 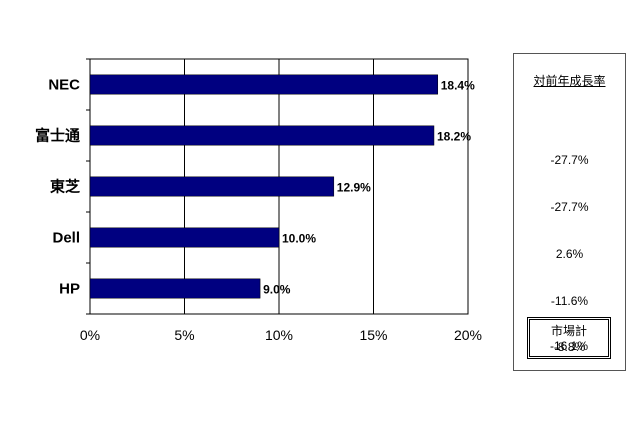 What do you see at coordinates (454, 137) in the screenshot?
I see `data-label: 18.2%` at bounding box center [454, 137].